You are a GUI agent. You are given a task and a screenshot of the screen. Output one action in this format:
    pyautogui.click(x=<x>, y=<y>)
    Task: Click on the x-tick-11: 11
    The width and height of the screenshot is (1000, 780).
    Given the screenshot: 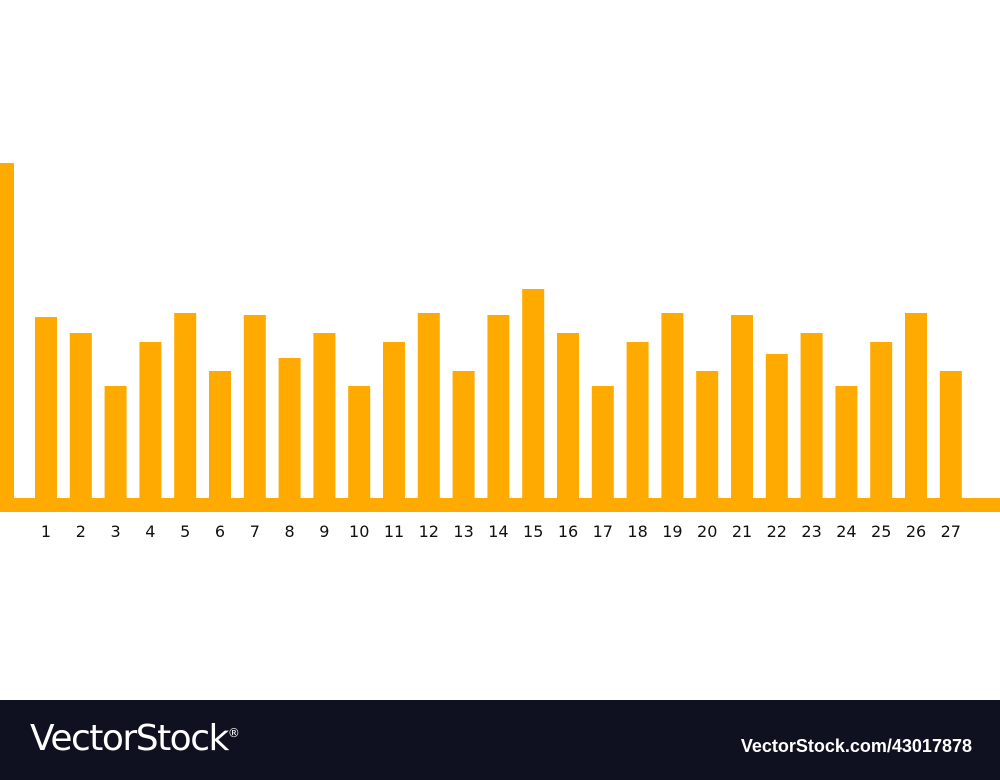 What is the action you would take?
    pyautogui.click(x=394, y=531)
    